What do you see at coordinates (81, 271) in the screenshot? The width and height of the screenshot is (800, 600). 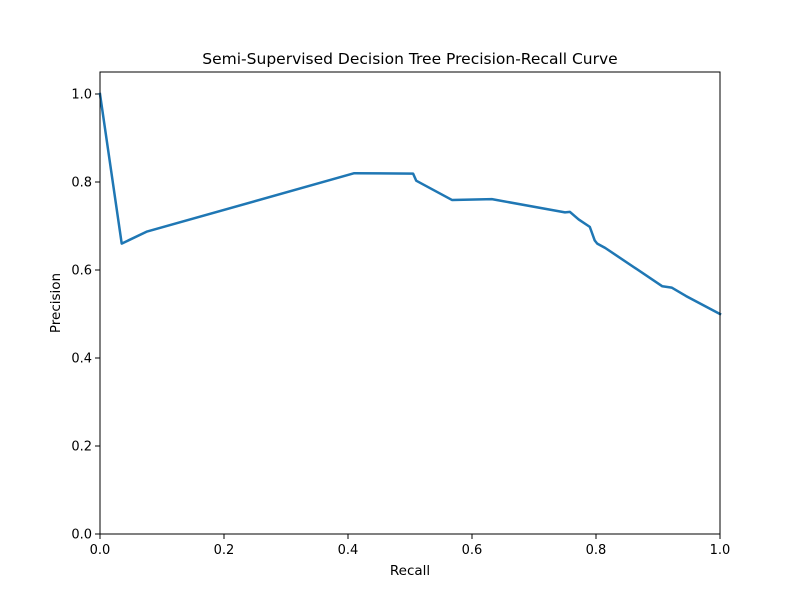 I see `y-tick-label: 0.6` at bounding box center [81, 271].